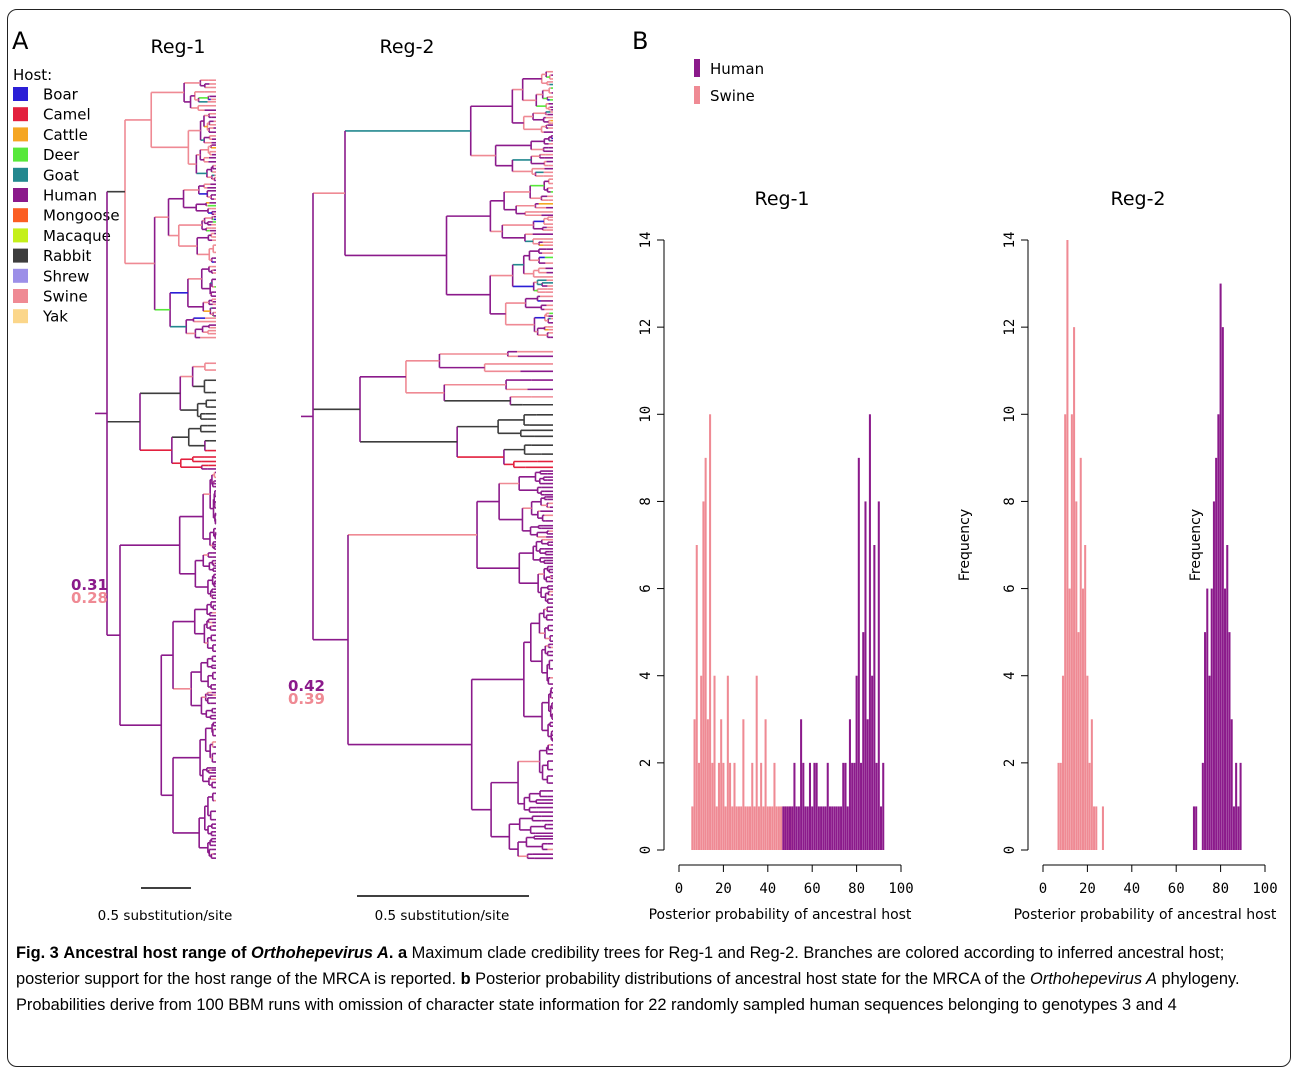 The width and height of the screenshot is (1300, 1077). I want to click on legend-swatch-yak, so click(20, 316).